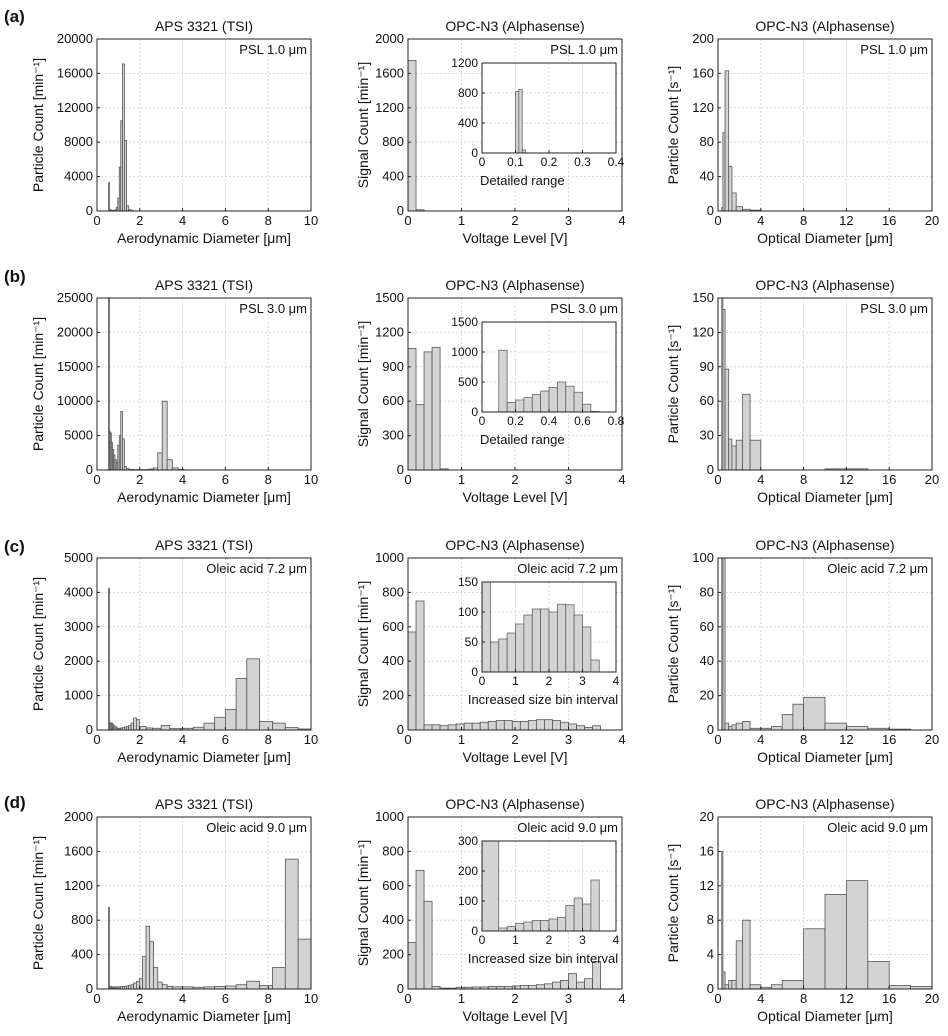  Describe the element at coordinates (78, 141) in the screenshot. I see `y-tick-label: 8000` at that location.